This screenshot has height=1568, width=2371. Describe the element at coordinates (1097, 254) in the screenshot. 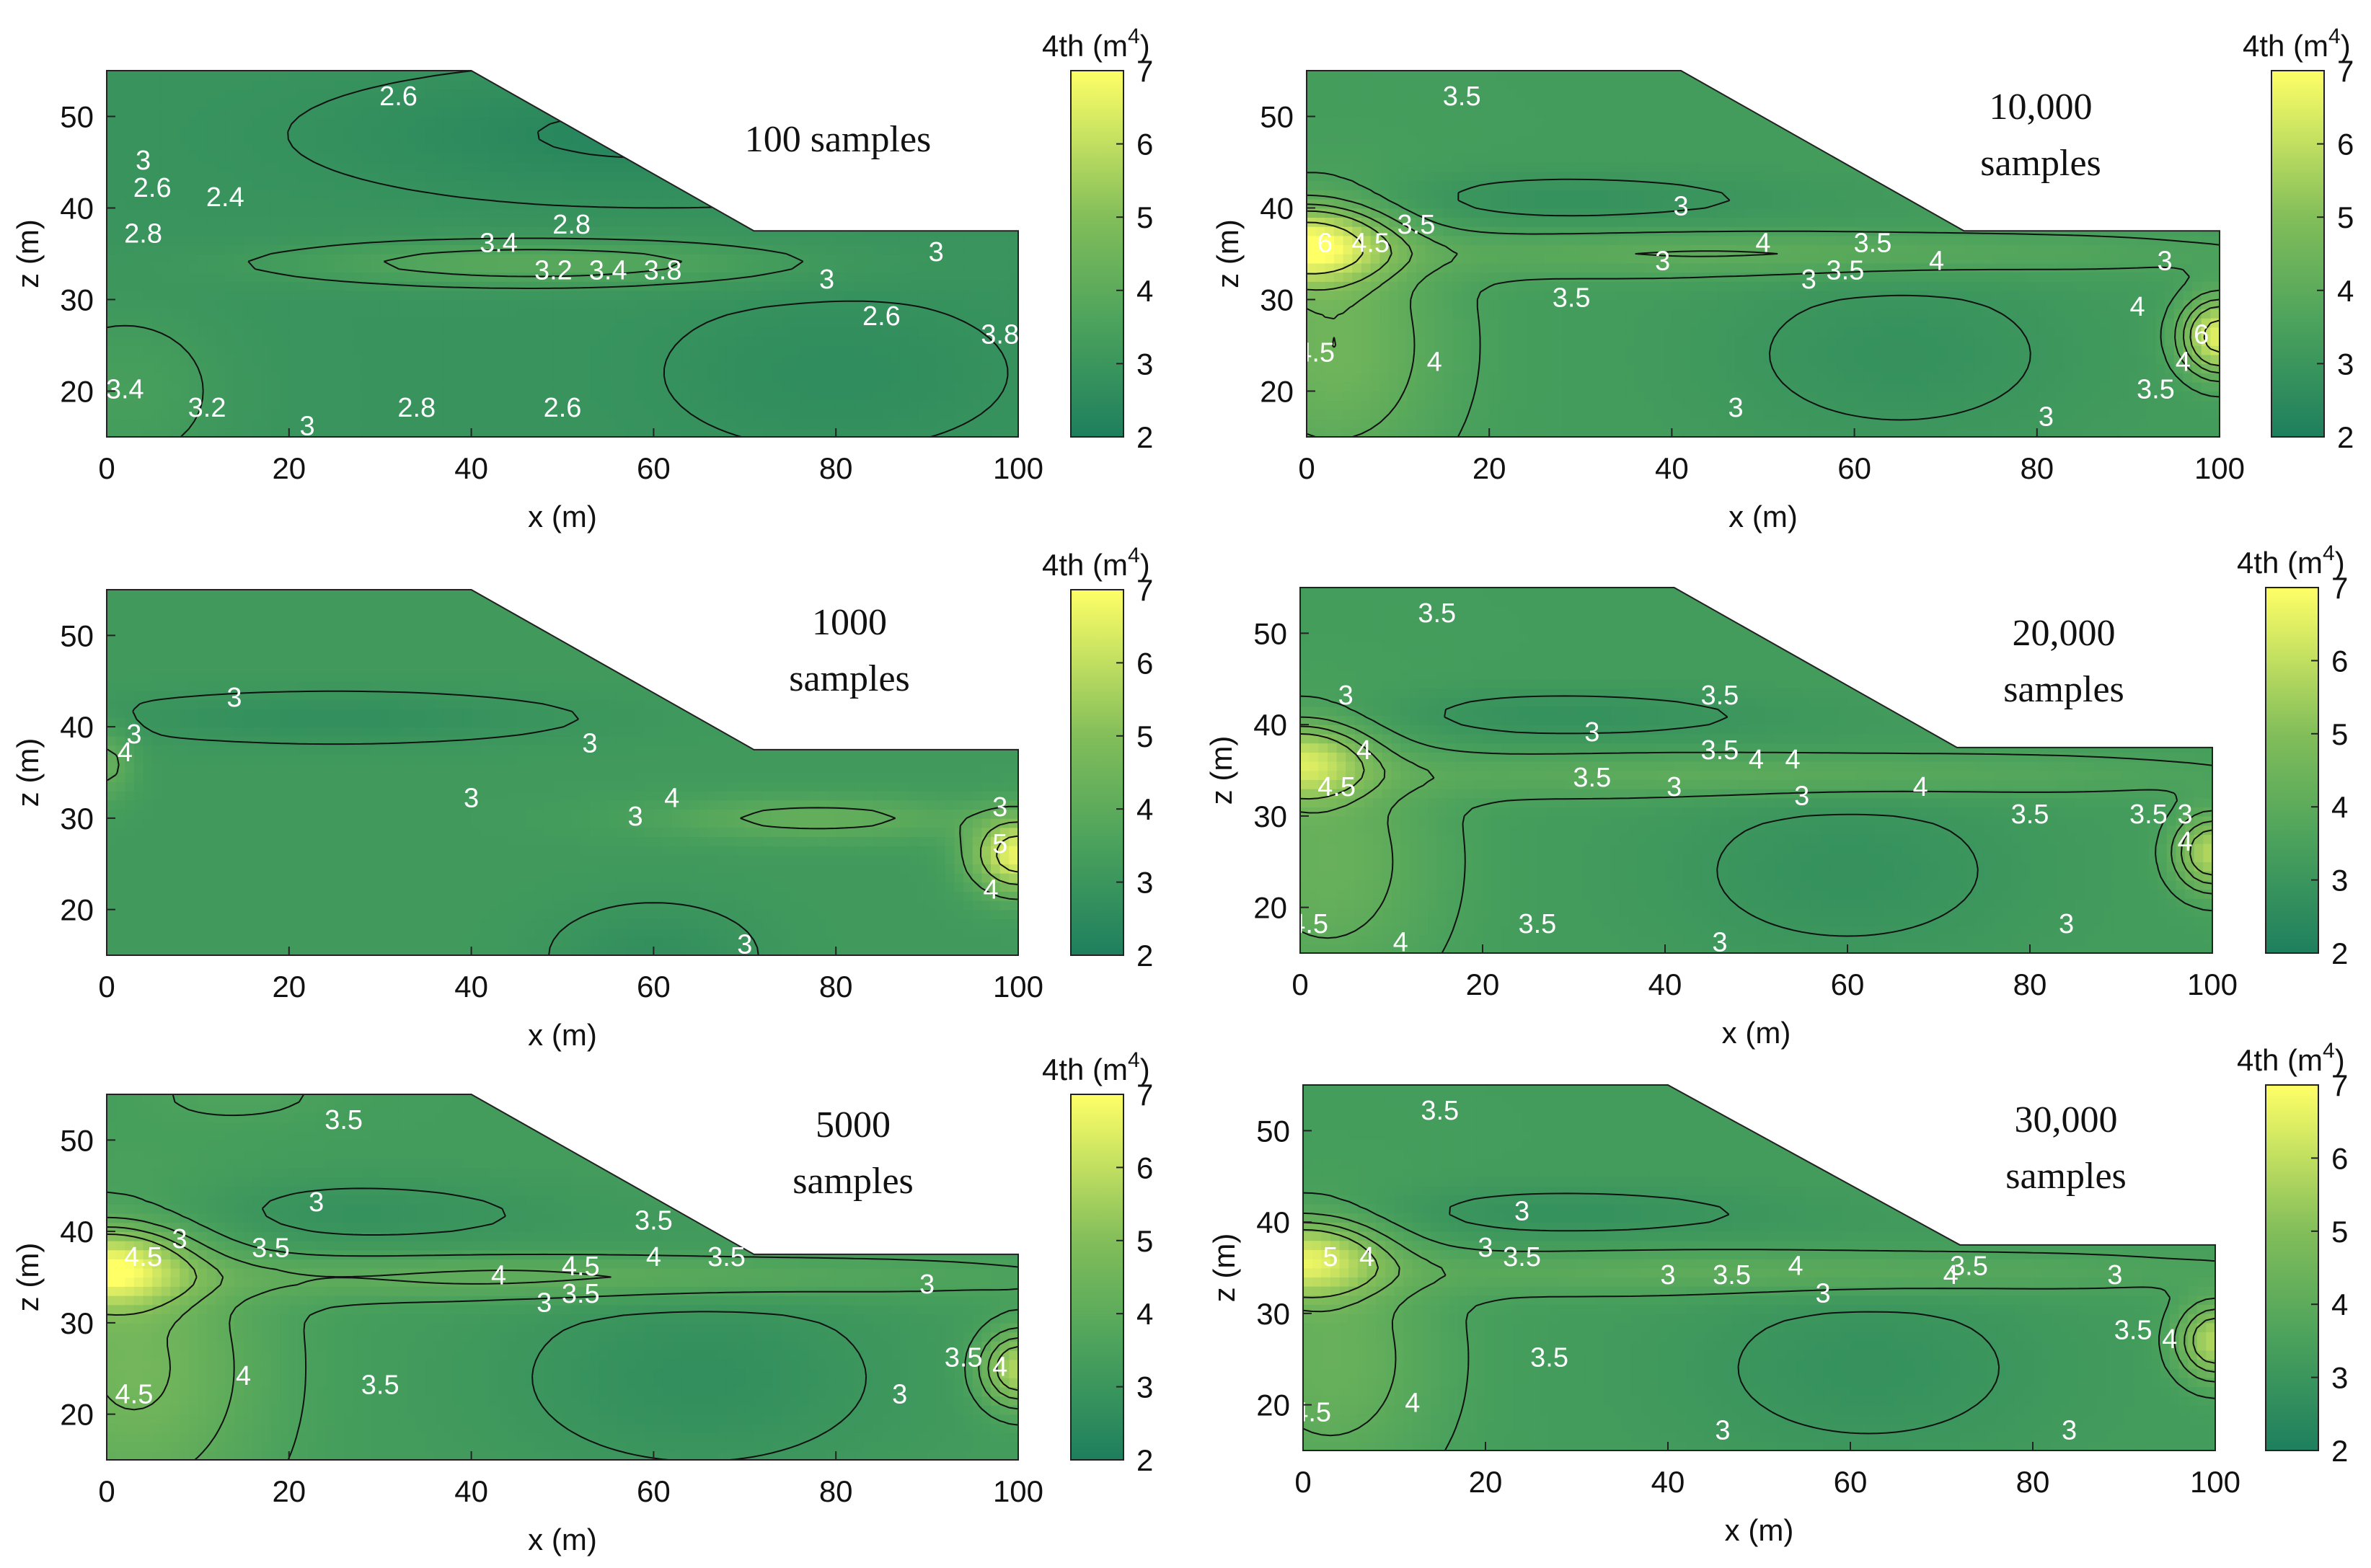

I see `colorbar-bar` at that location.